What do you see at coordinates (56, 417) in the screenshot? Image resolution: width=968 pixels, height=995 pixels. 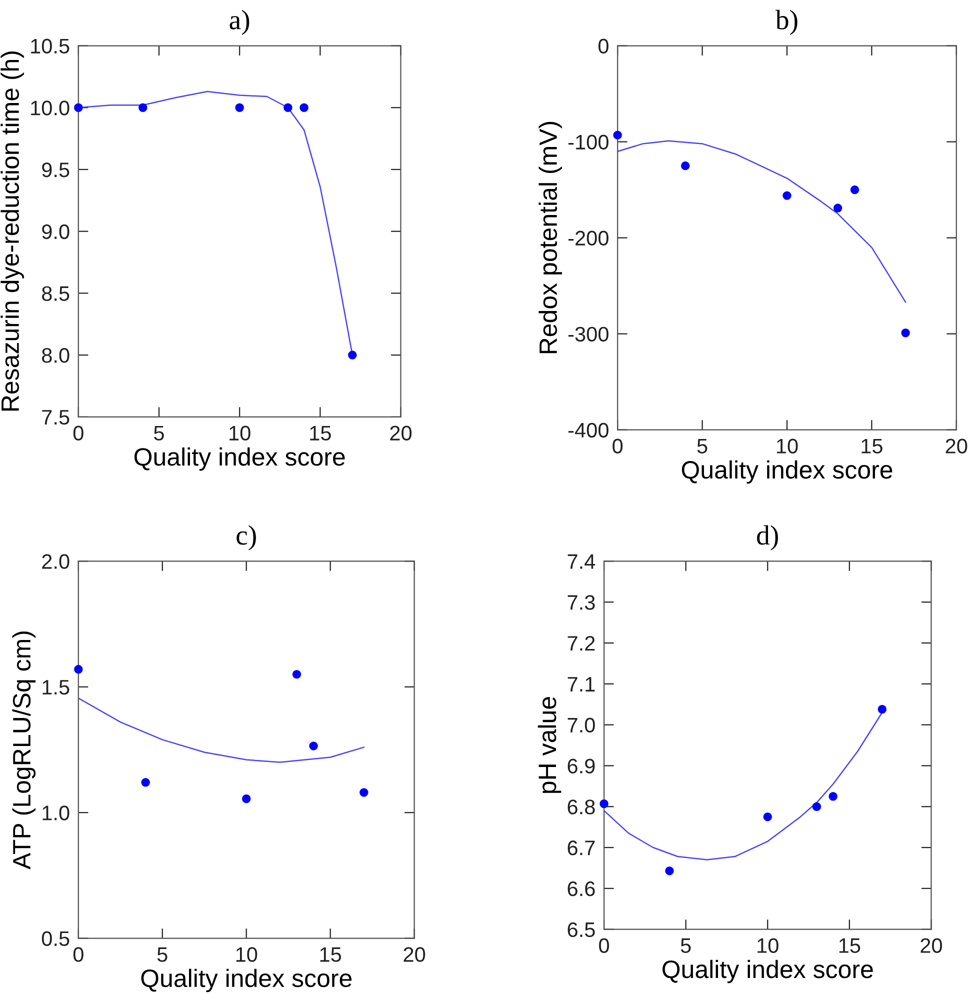 I see `y-tick-label: 7.5` at bounding box center [56, 417].